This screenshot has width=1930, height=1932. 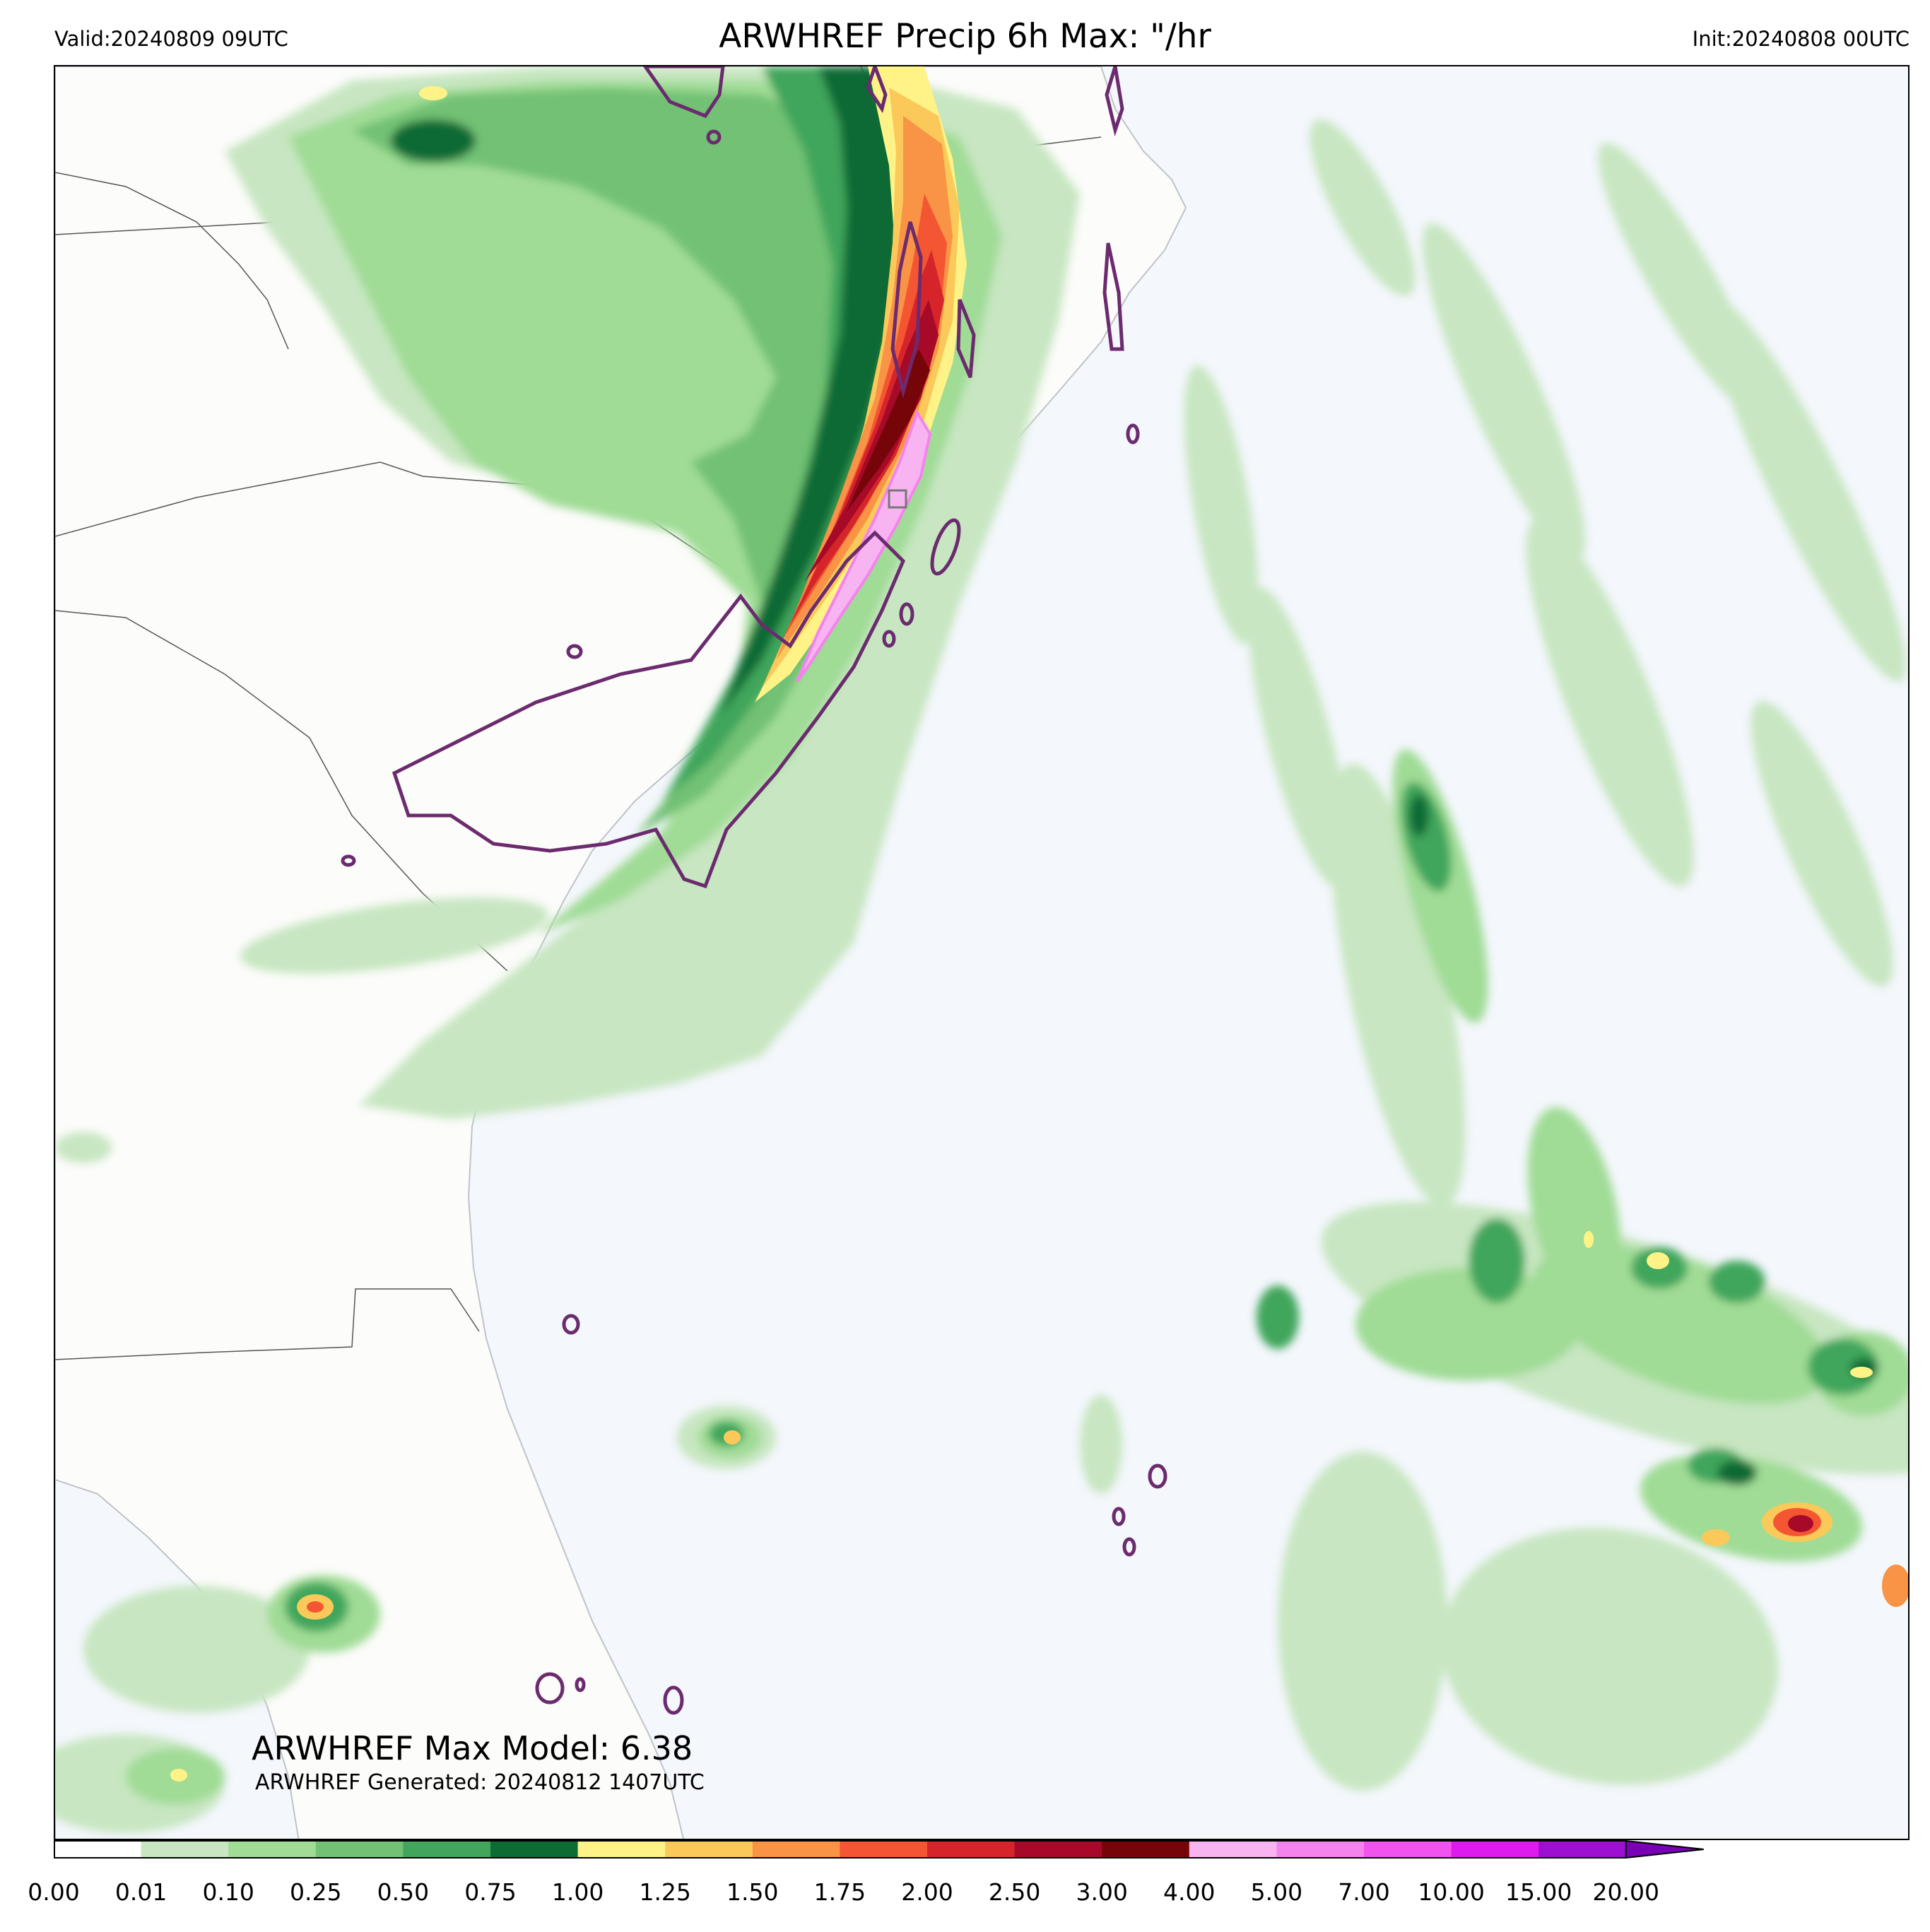 What do you see at coordinates (1102, 1892) in the screenshot?
I see `colorbar-tick-label: 3.00` at bounding box center [1102, 1892].